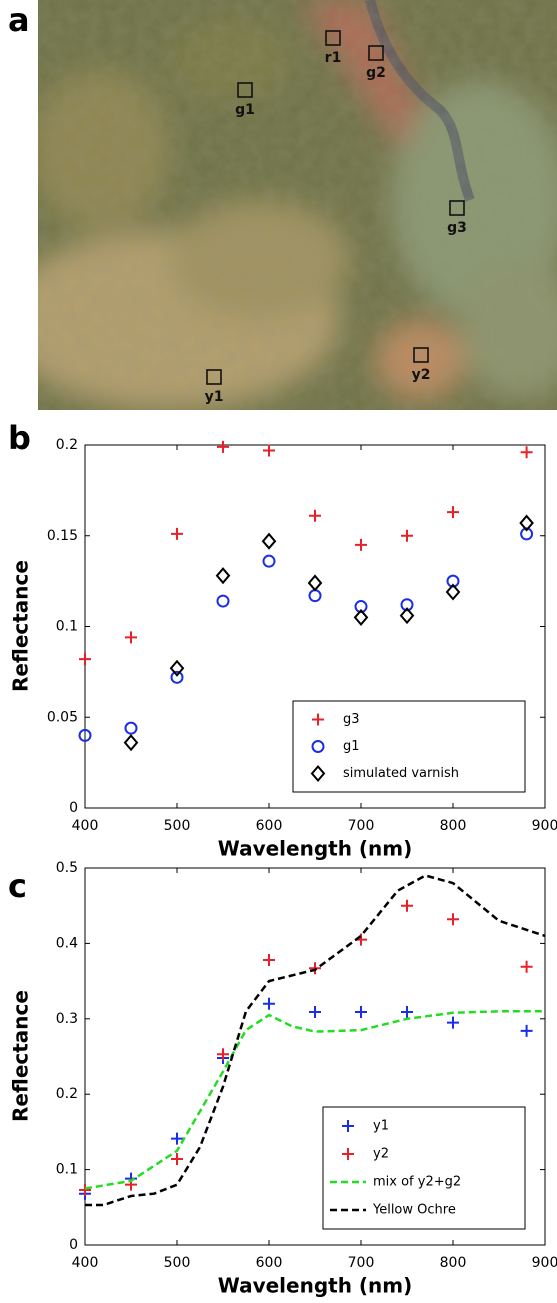 The width and height of the screenshot is (557, 1303). I want to click on y-tick-label: 0.05, so click(62, 717).